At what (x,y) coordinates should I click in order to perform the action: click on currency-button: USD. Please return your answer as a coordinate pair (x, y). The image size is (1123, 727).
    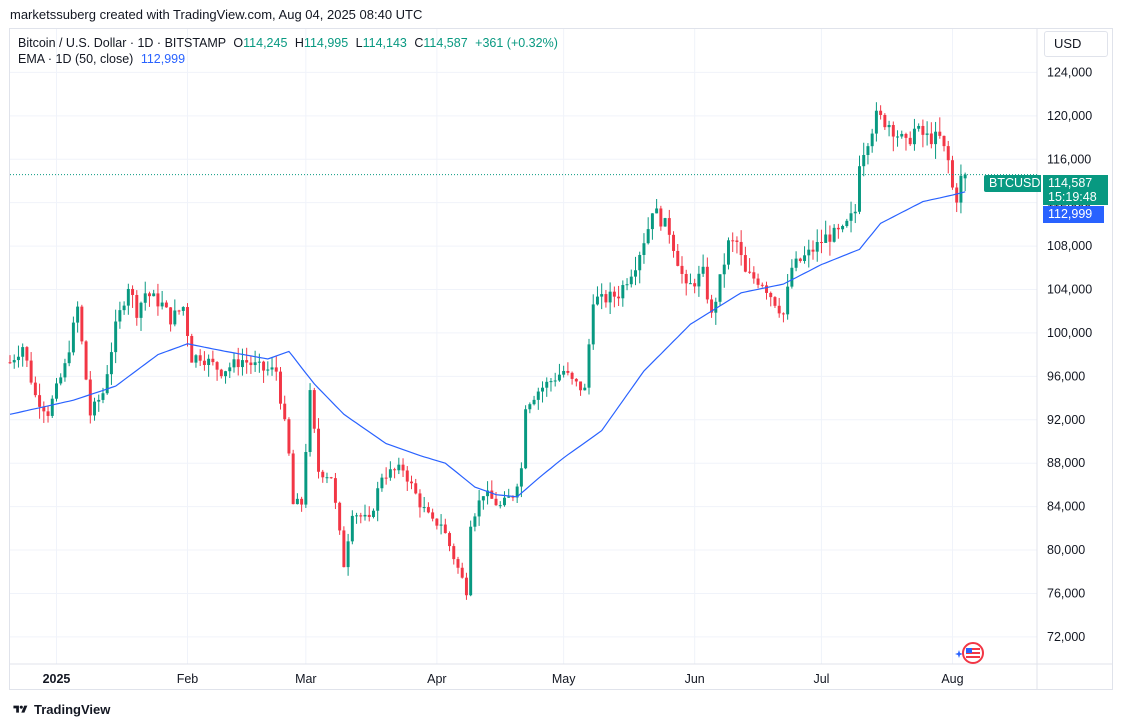
    Looking at the image, I should click on (1076, 44).